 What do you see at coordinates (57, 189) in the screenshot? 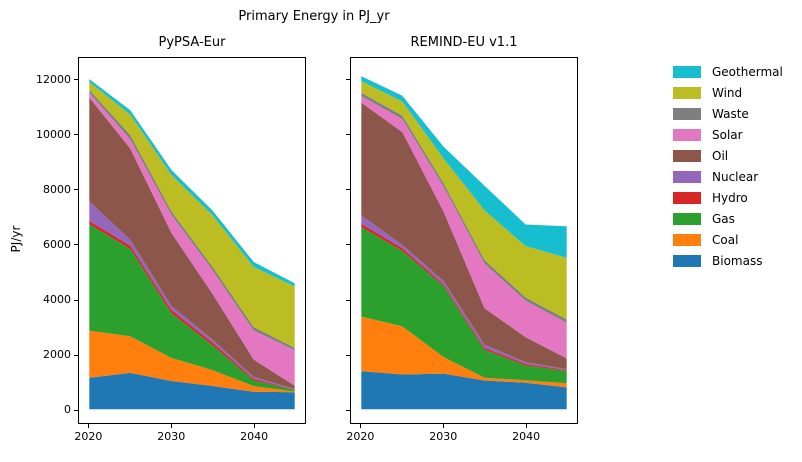
I see `y-tick-label: 8000` at bounding box center [57, 189].